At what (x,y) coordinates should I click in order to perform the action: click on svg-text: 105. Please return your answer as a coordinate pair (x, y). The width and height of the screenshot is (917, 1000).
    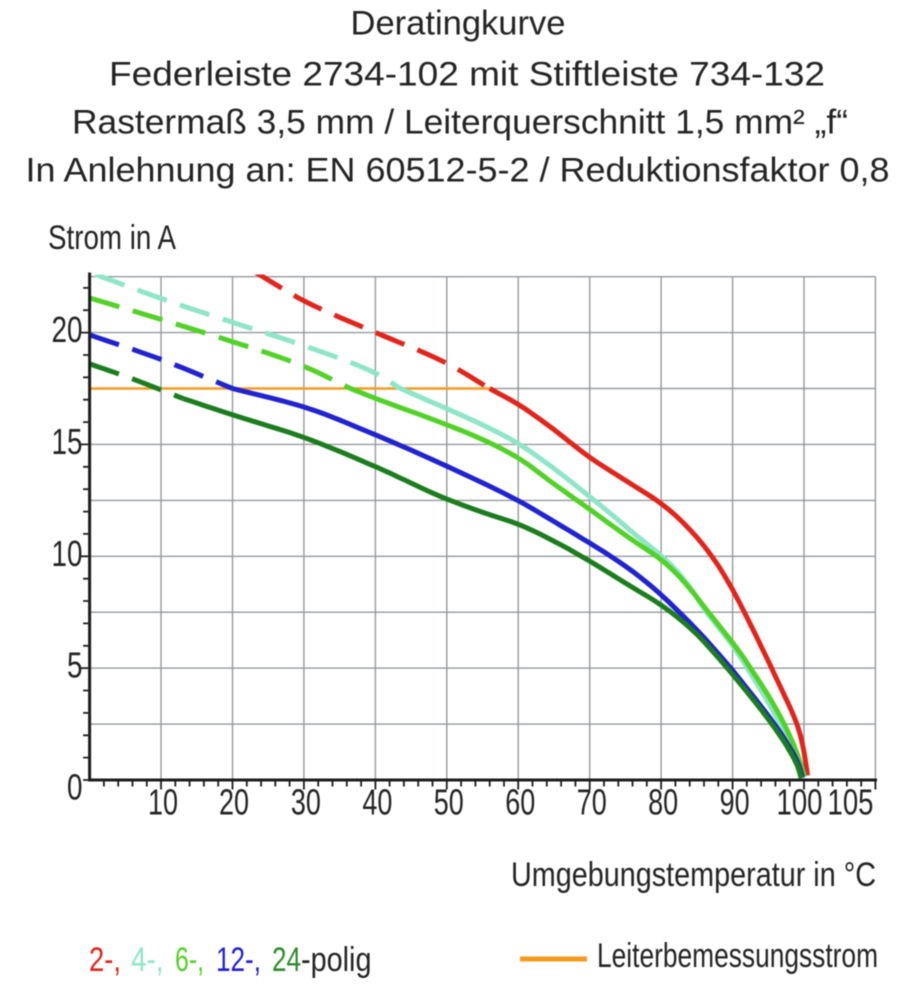
    Looking at the image, I should click on (851, 802).